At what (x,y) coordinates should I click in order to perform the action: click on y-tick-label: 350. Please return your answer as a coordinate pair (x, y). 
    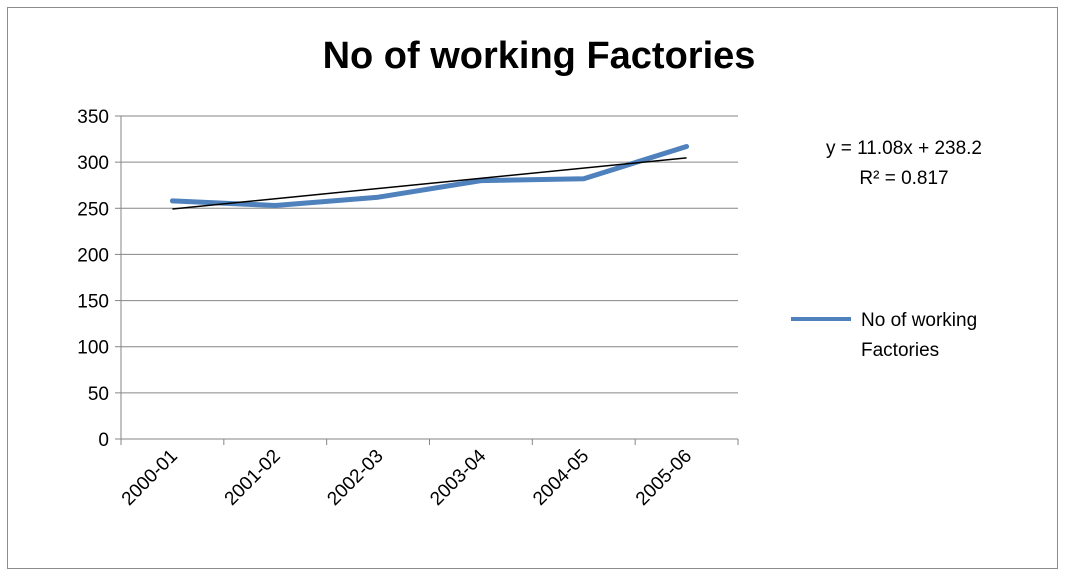
    Looking at the image, I should click on (93, 117).